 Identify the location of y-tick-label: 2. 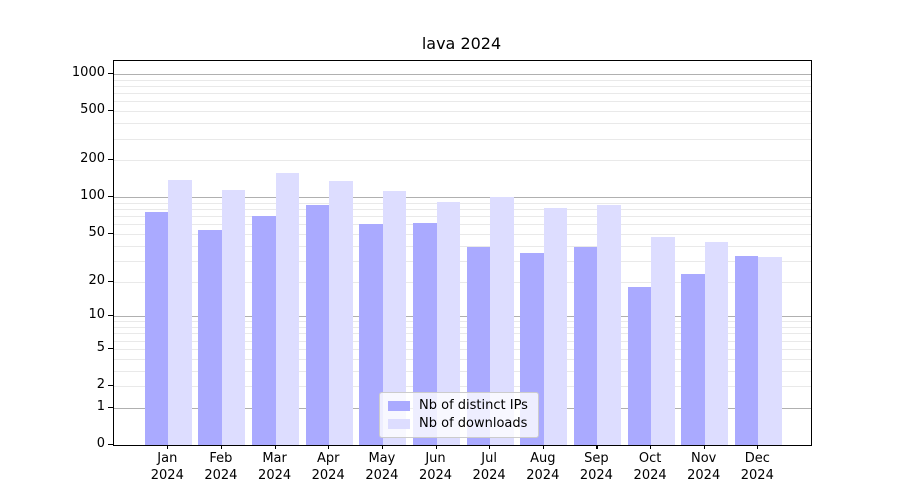
(100, 384).